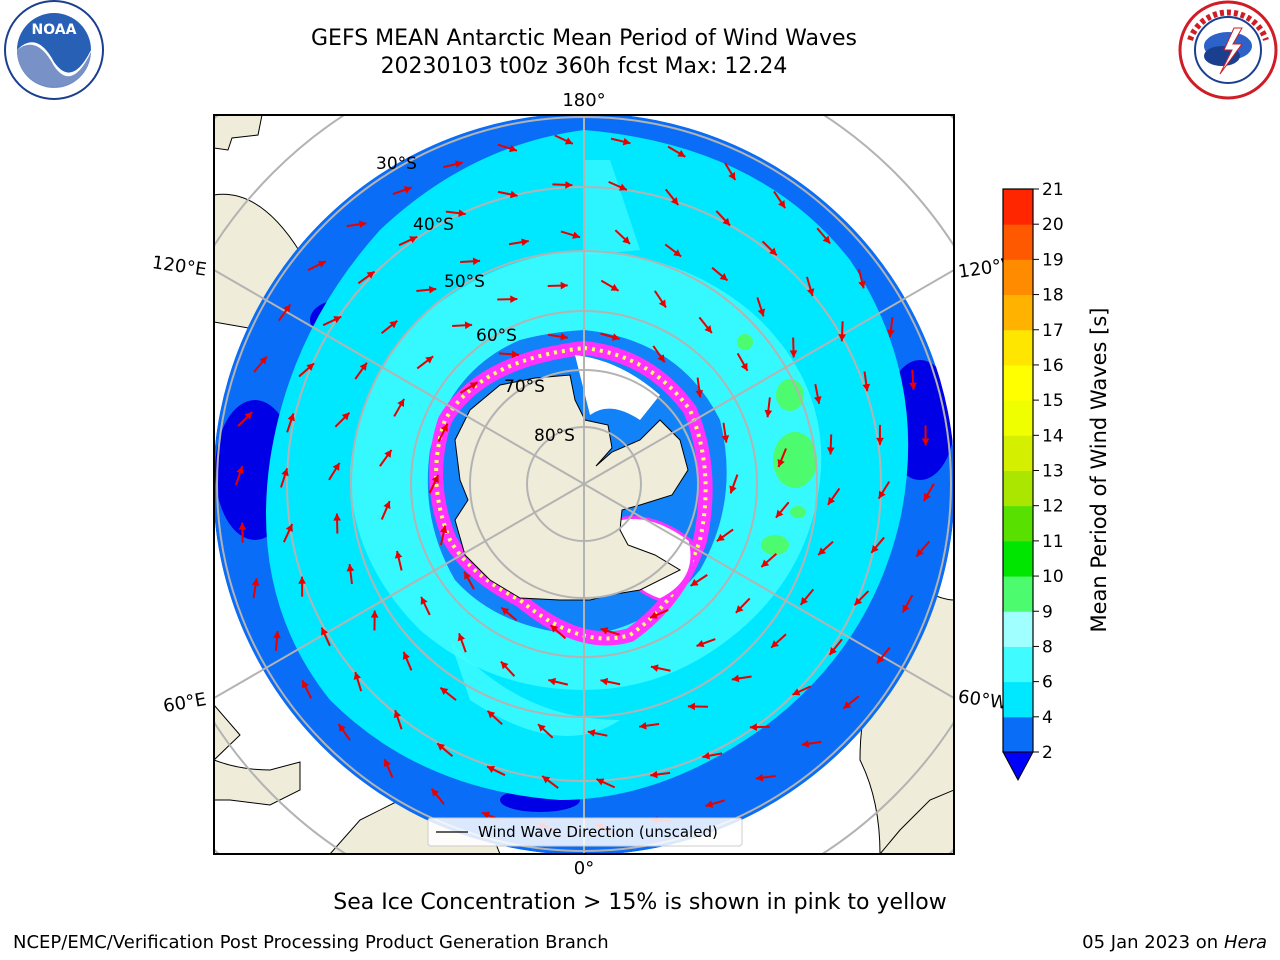 This screenshot has height=960, width=1280. I want to click on colorbar-tick-label: 16, so click(1053, 366).